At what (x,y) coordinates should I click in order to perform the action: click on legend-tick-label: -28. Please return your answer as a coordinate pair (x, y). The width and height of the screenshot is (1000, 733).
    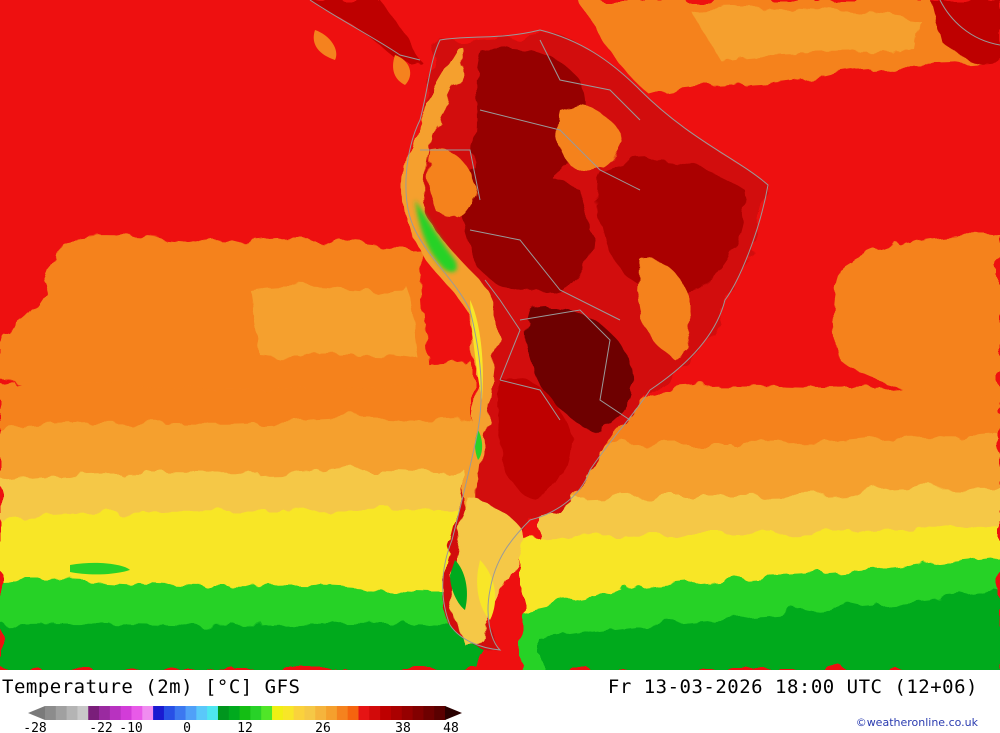
    Looking at the image, I should click on (34, 727).